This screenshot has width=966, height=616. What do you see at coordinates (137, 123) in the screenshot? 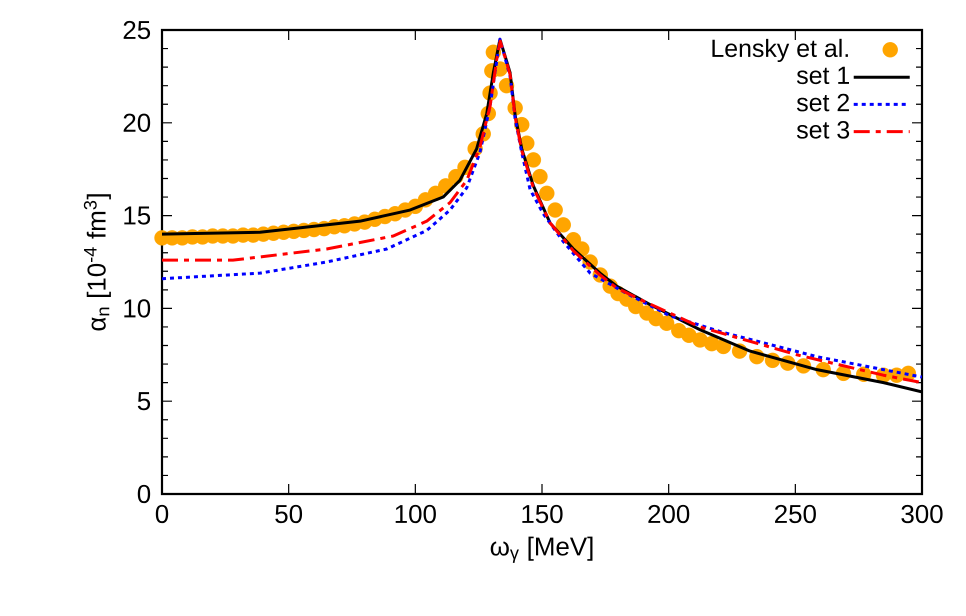
I see `y-tick-label: 20` at bounding box center [137, 123].